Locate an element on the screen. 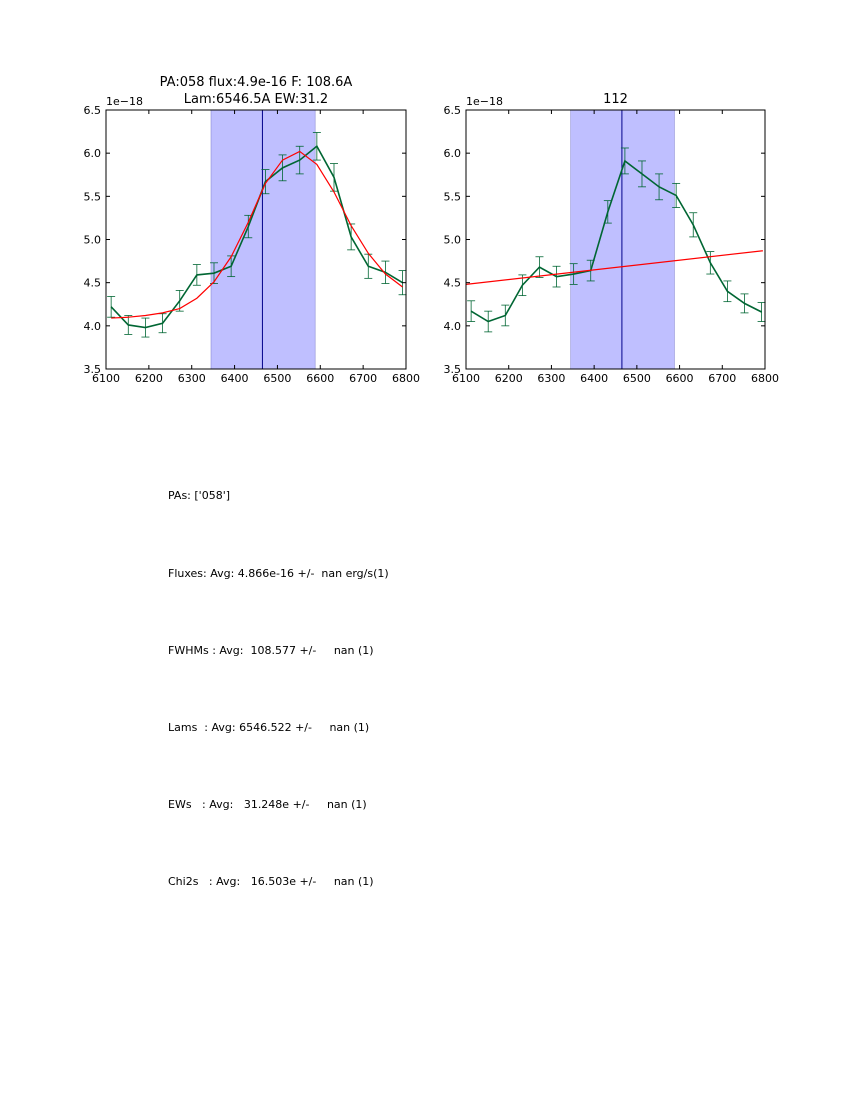  stats-pas: PAs: ['058'] is located at coordinates (199, 496).